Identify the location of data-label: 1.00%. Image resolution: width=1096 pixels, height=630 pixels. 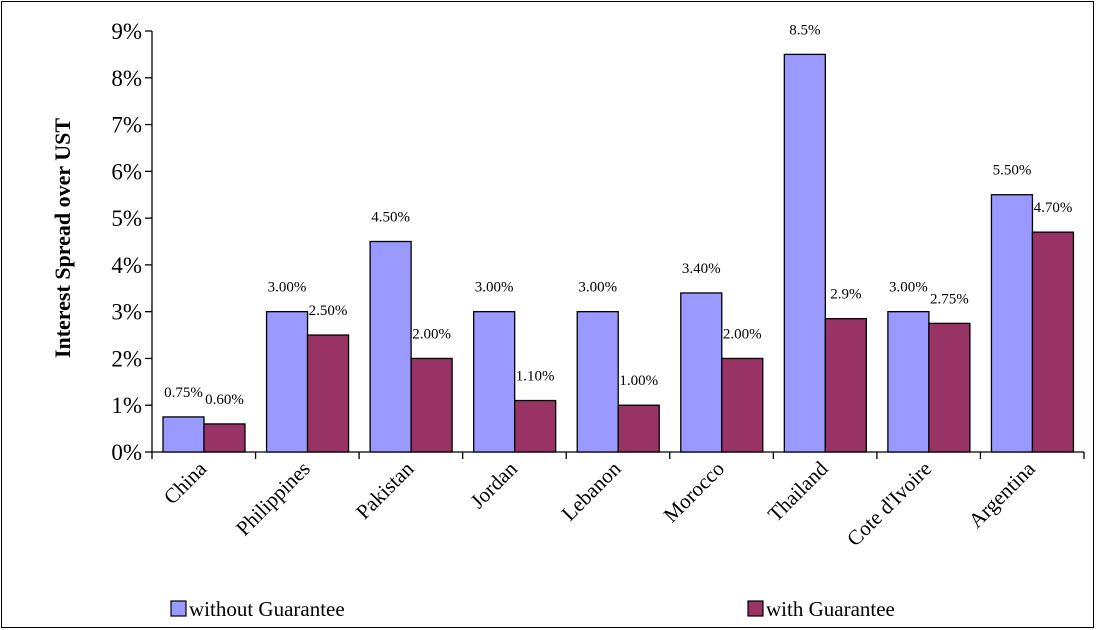
(638, 381).